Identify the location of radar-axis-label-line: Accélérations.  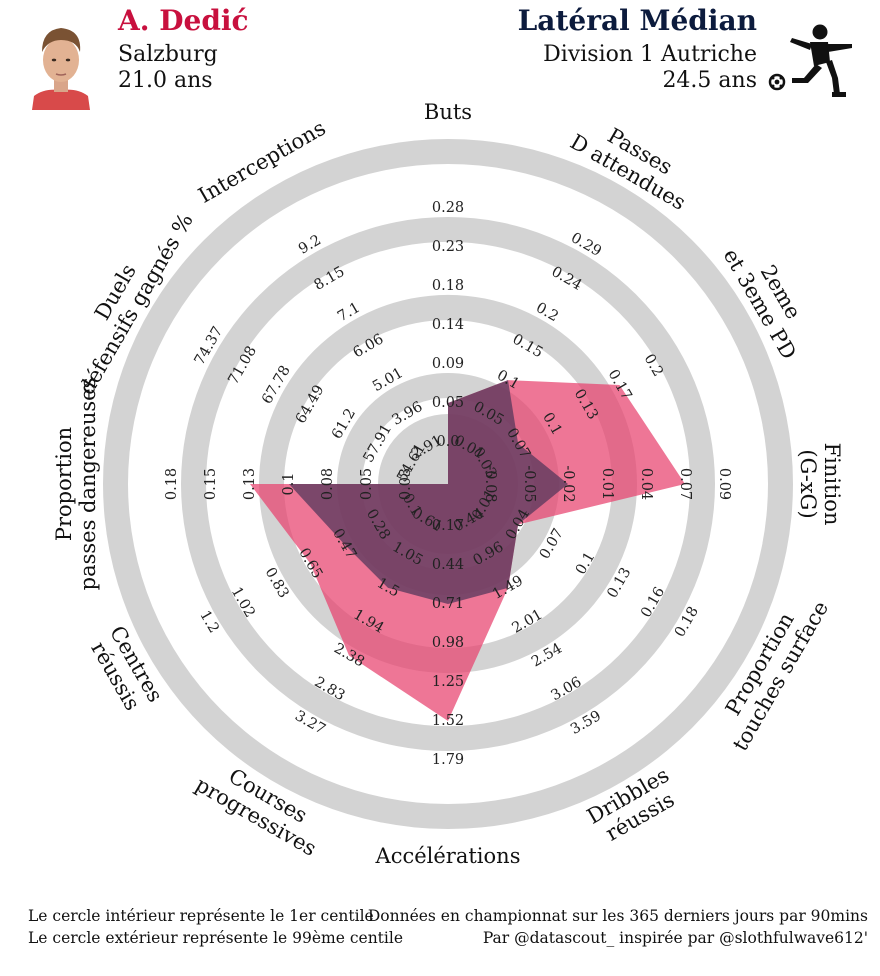
(448, 856).